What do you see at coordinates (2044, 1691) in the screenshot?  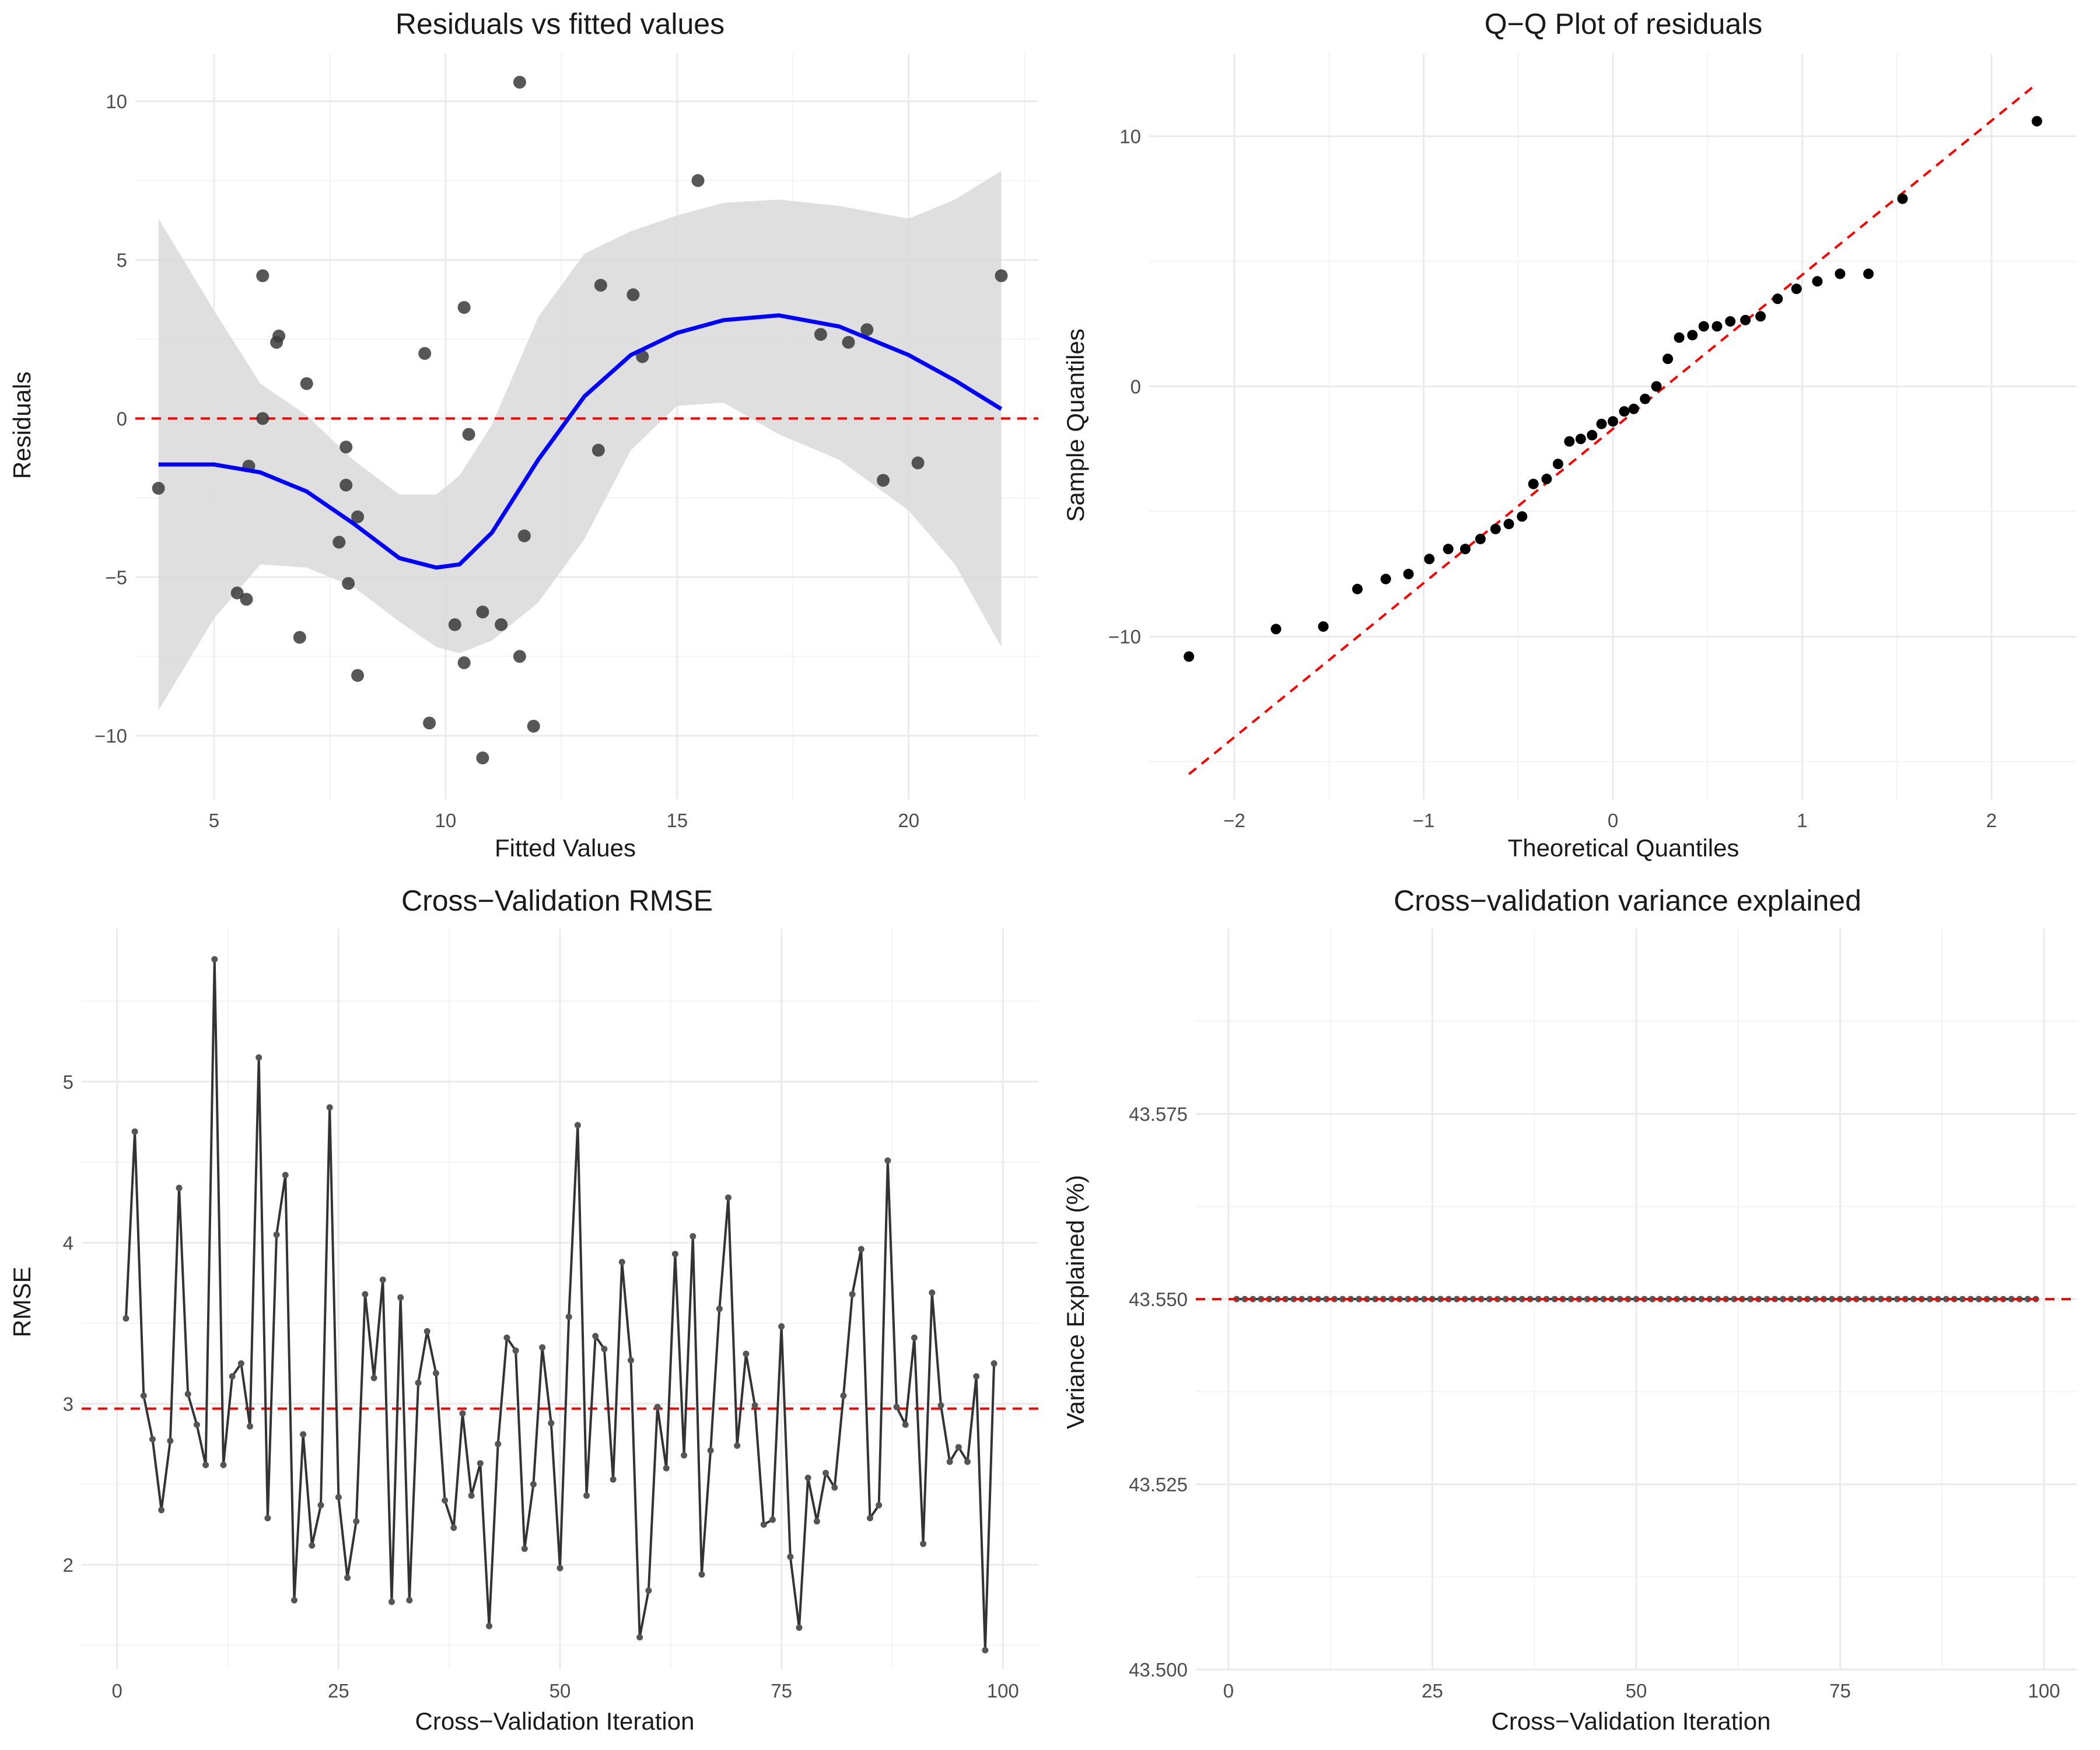 I see `variance-x-tick-label: 100` at bounding box center [2044, 1691].